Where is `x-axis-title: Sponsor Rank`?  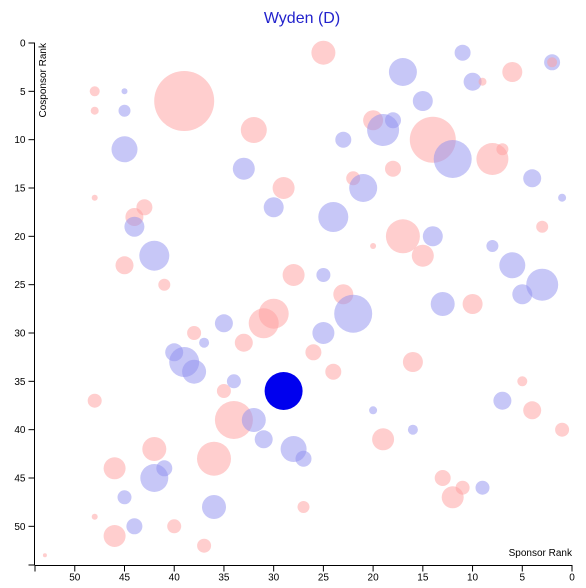 x-axis-title: Sponsor Rank is located at coordinates (541, 553).